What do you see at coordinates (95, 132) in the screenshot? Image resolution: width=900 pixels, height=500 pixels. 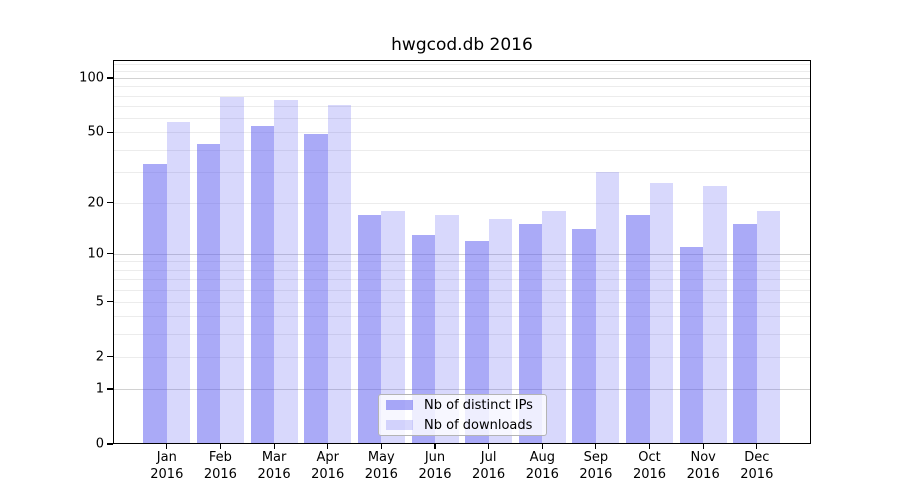 I see `y-tick-label-50: 50` at bounding box center [95, 132].